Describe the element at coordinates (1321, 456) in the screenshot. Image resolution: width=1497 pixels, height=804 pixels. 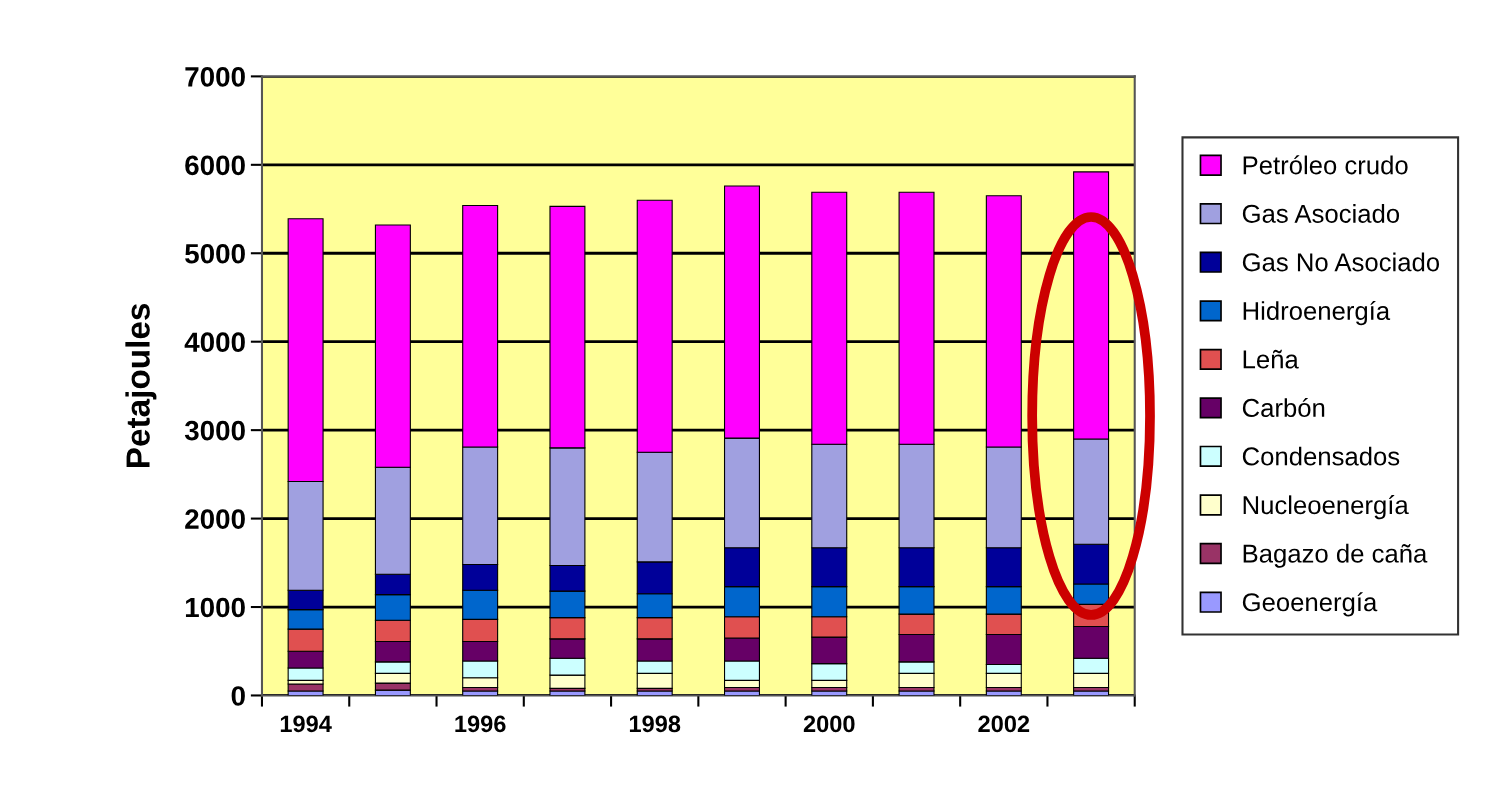
I see `legend-label: Condensados` at that location.